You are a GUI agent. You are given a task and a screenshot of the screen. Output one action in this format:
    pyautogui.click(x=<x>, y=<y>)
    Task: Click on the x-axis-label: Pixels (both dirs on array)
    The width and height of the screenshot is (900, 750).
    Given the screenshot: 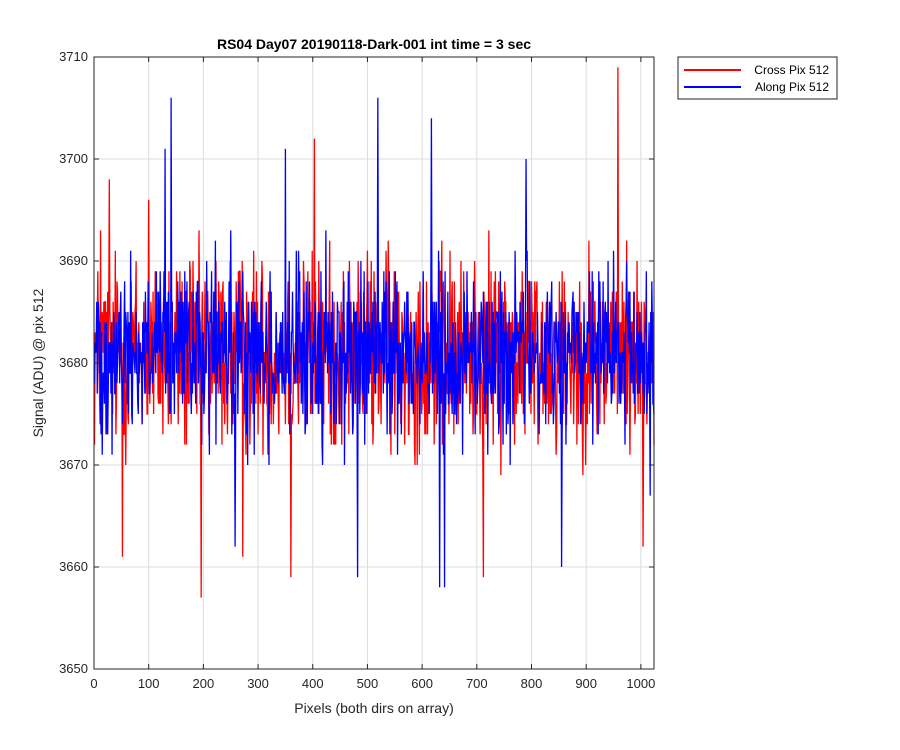 What is the action you would take?
    pyautogui.click(x=374, y=708)
    